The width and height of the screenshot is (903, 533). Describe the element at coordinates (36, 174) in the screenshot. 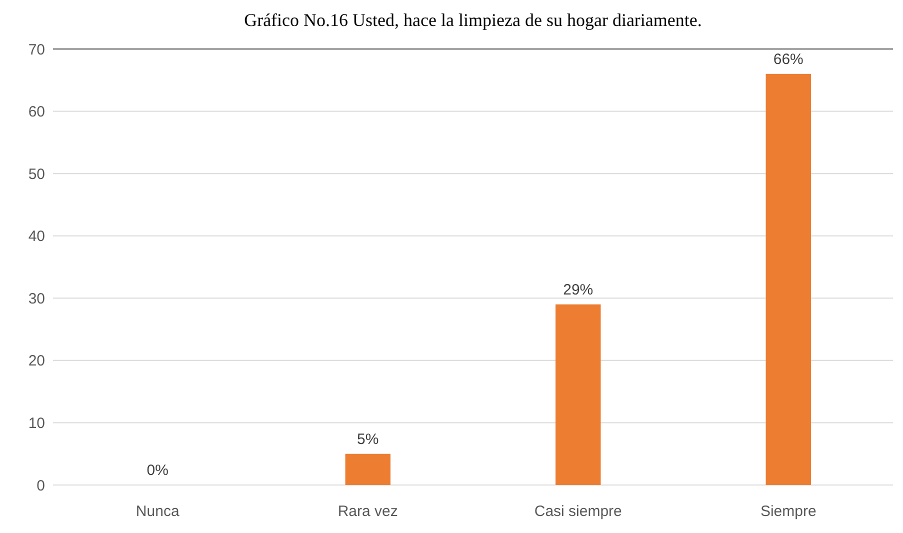

I see `y-tick-label: 50` at that location.